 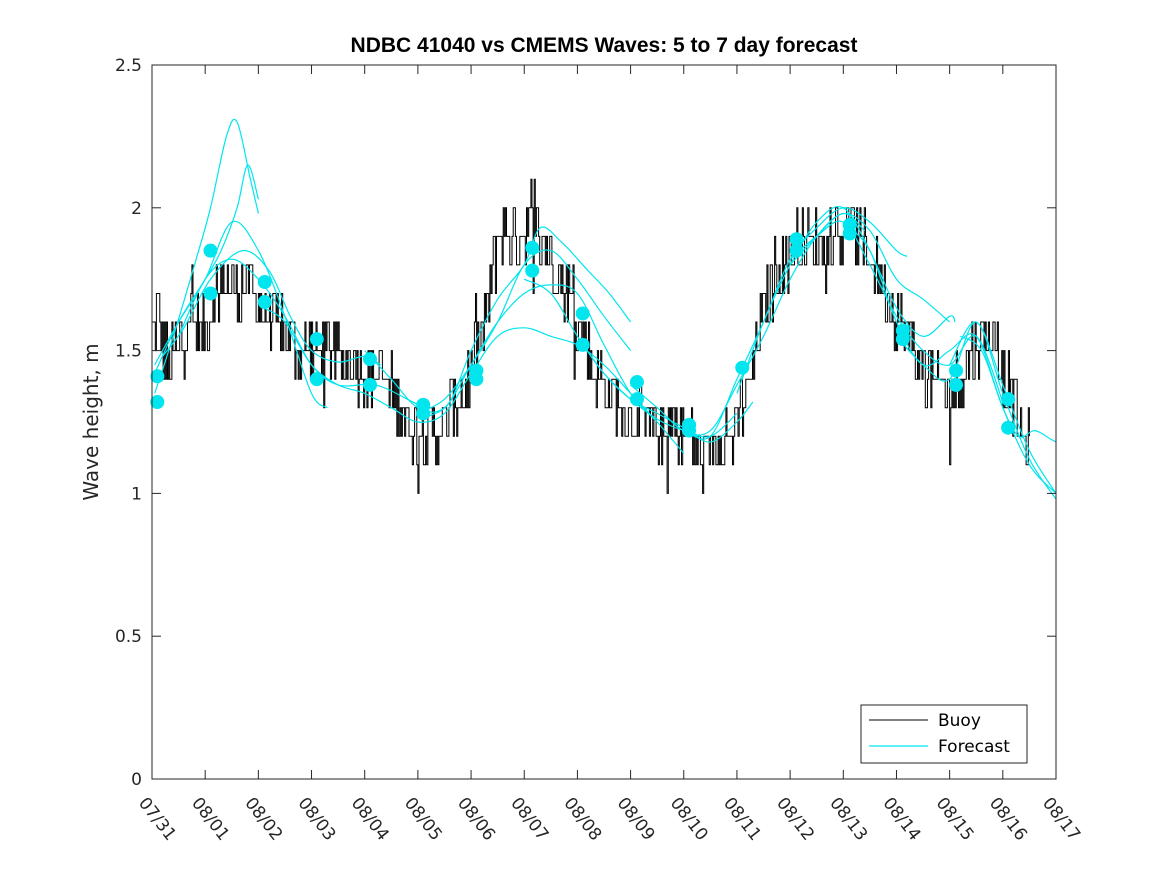 What do you see at coordinates (511, 353) in the screenshot?
I see `forecast-line-fc7` at bounding box center [511, 353].